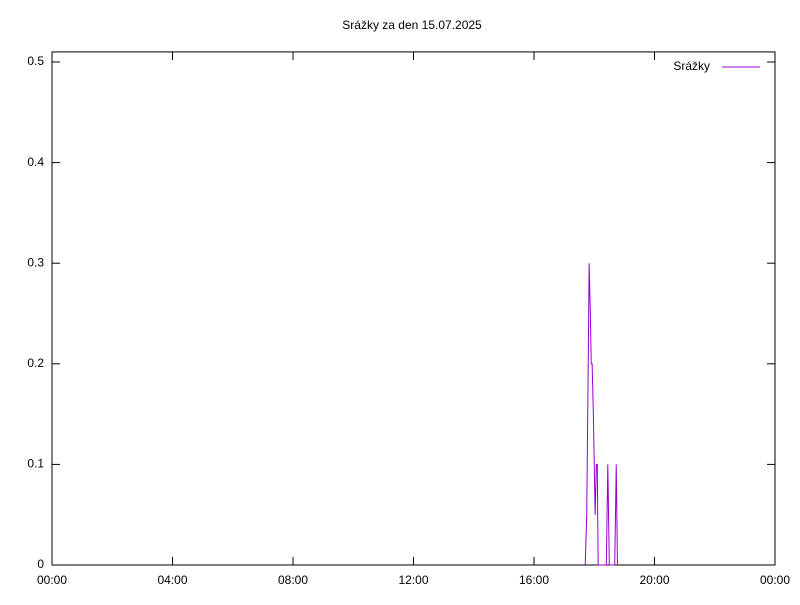  What do you see at coordinates (413, 580) in the screenshot?
I see `x-tick-label: 12:00` at bounding box center [413, 580].